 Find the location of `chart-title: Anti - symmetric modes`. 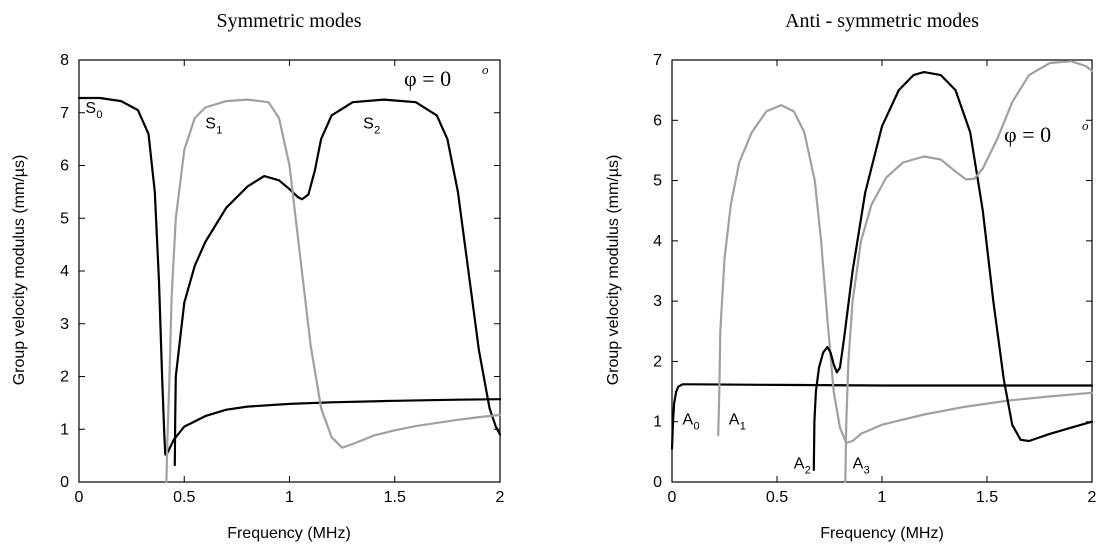

chart-title: Anti - symmetric modes is located at coordinates (882, 21).